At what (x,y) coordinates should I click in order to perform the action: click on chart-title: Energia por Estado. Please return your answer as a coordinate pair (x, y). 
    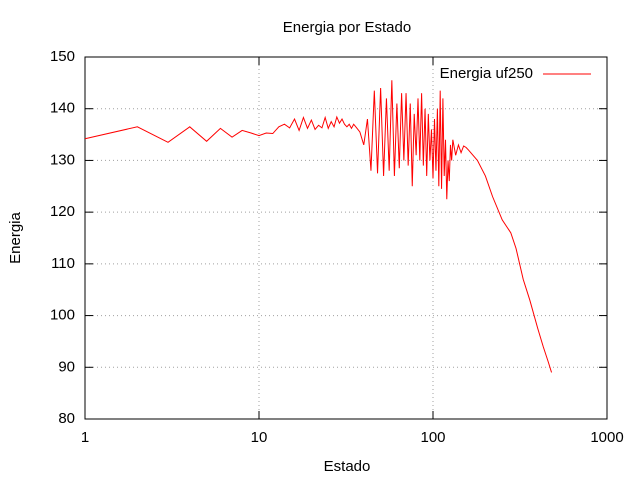
    Looking at the image, I should click on (347, 27).